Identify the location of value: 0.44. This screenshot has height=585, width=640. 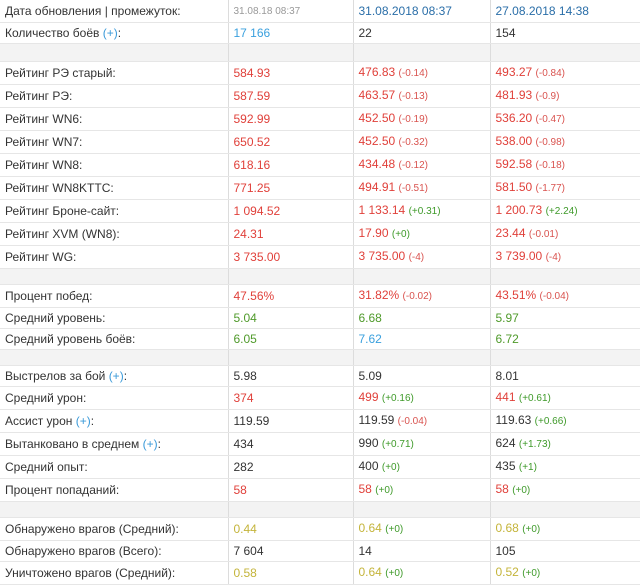
(245, 529).